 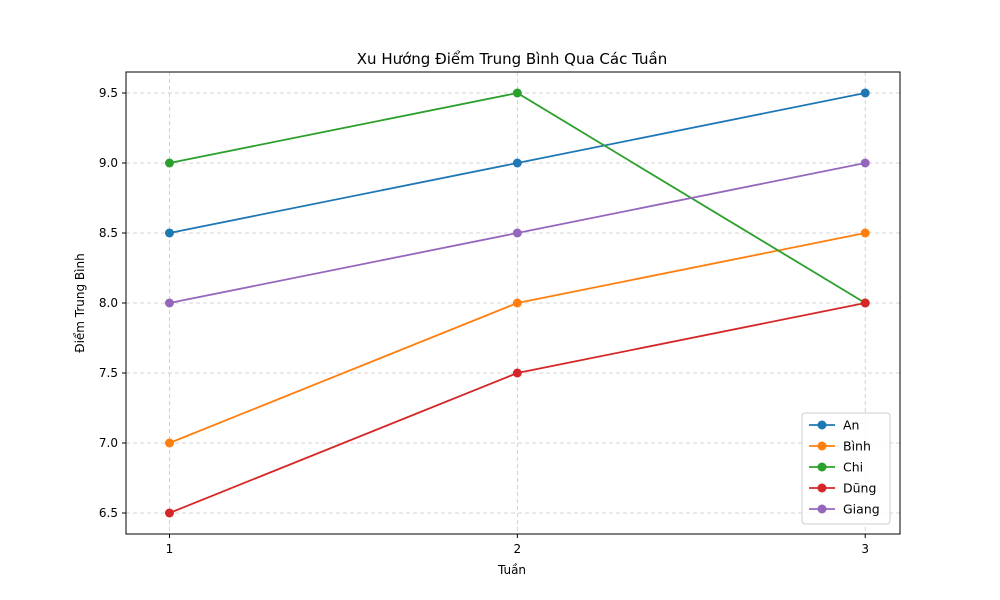 I want to click on y-tick-label: 9.5, so click(x=108, y=93).